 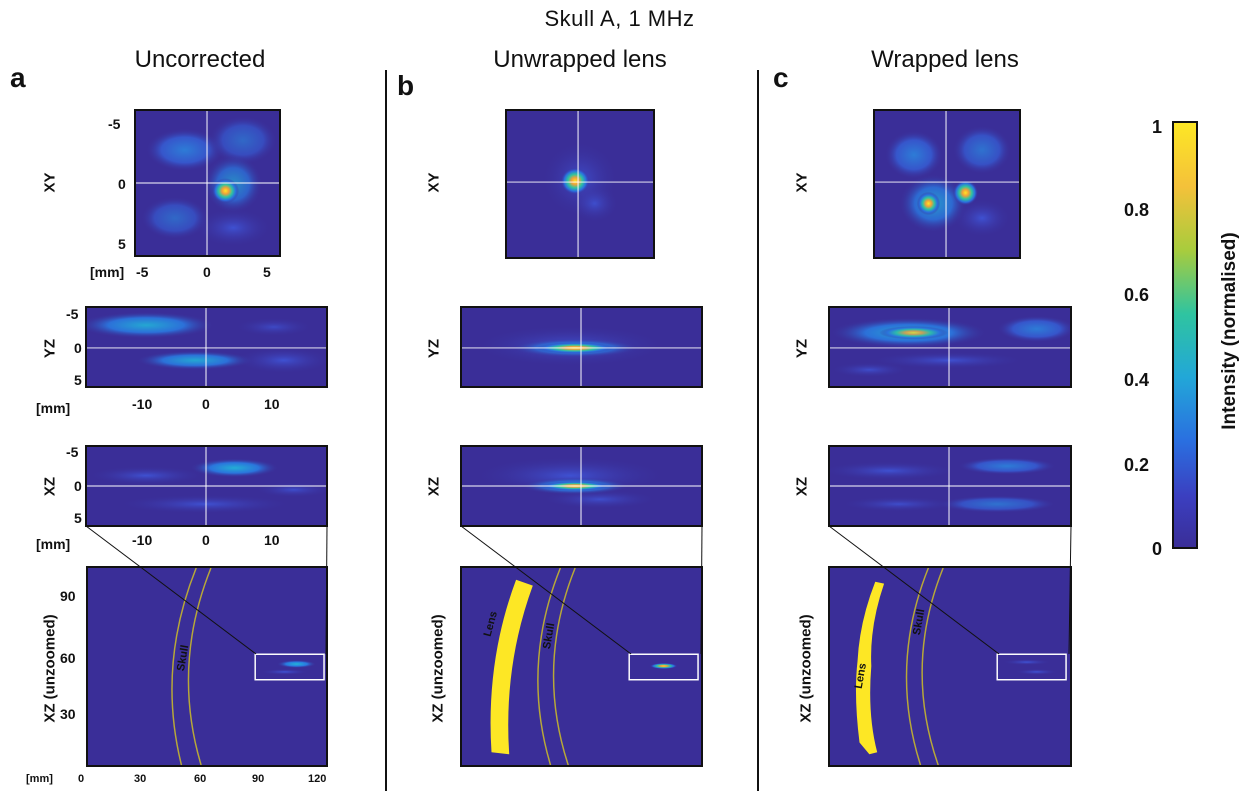 I want to click on xz-unzoomed-image-uncorrected, so click(x=207, y=666).